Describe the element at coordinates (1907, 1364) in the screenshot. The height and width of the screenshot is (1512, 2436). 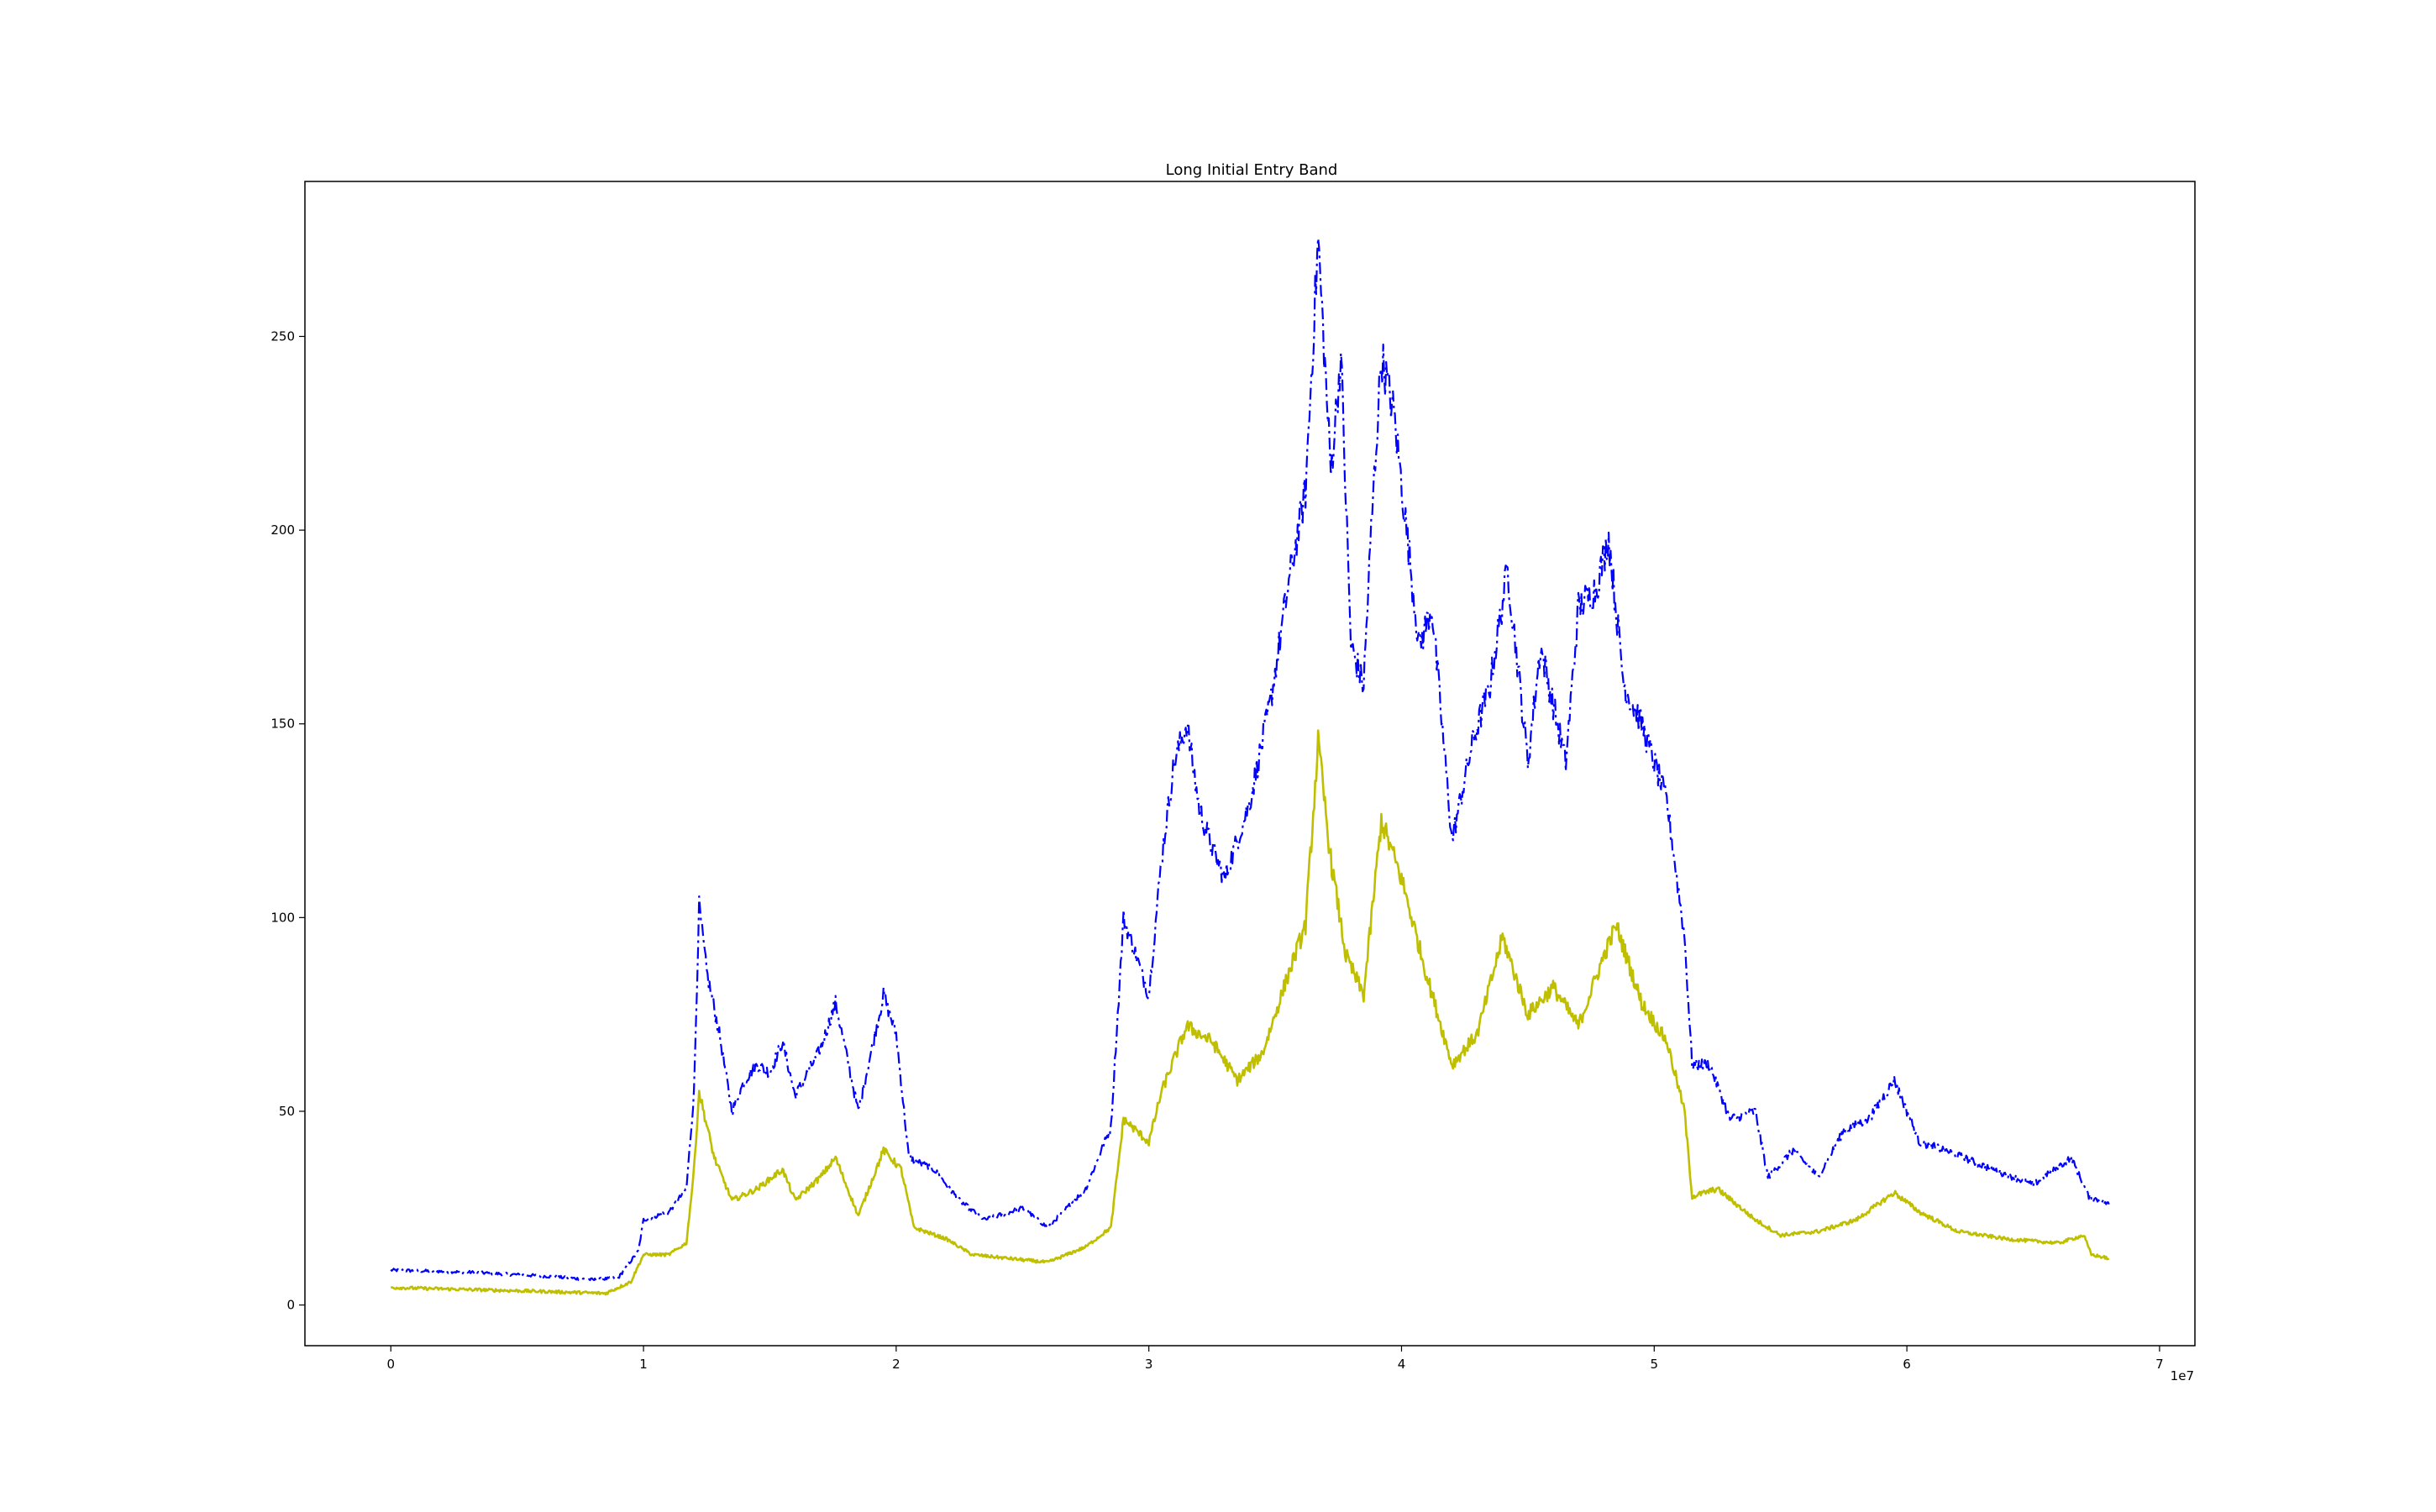
I see `x-tick-label: 6` at that location.